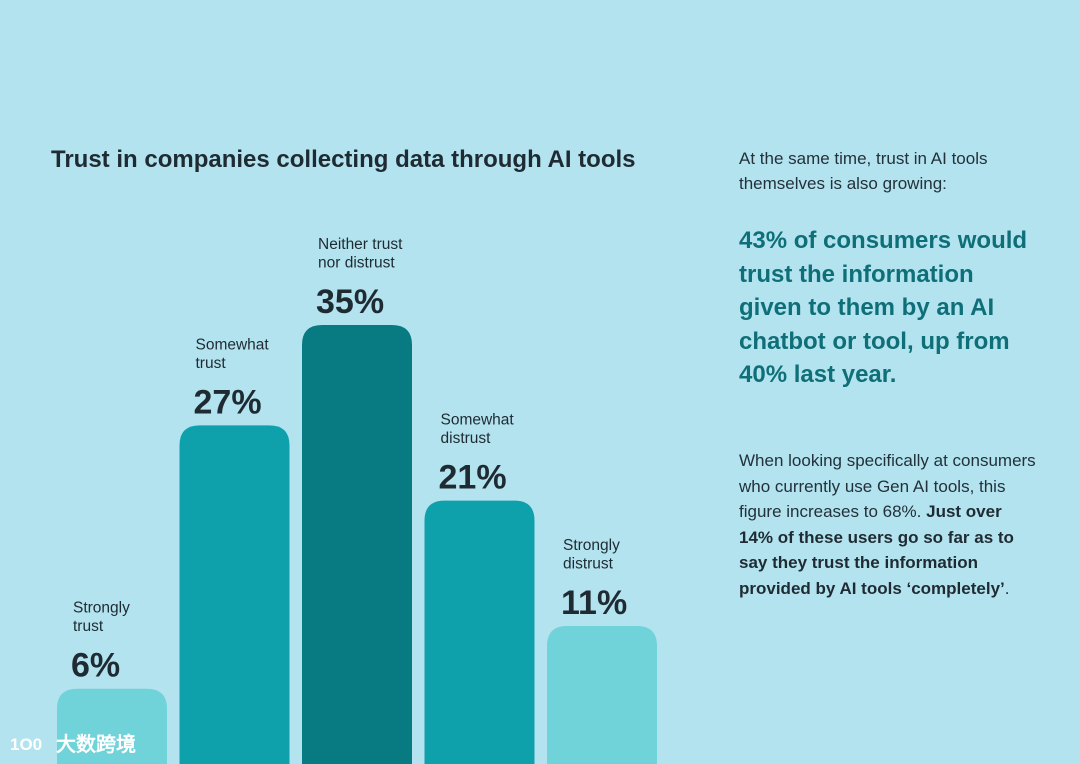 The image size is (1080, 764). What do you see at coordinates (588, 564) in the screenshot?
I see `bar-category-label-4-line-1: distrust` at bounding box center [588, 564].